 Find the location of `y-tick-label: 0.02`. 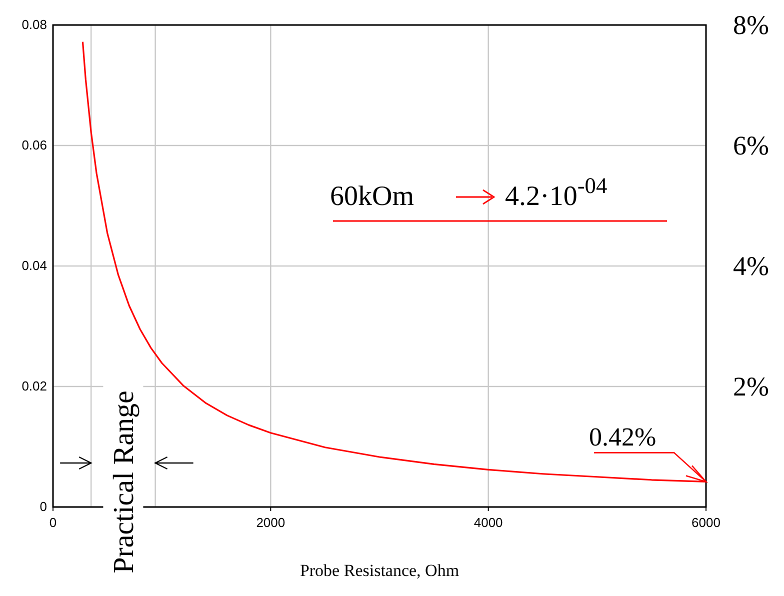

y-tick-label: 0.02 is located at coordinates (34, 386).